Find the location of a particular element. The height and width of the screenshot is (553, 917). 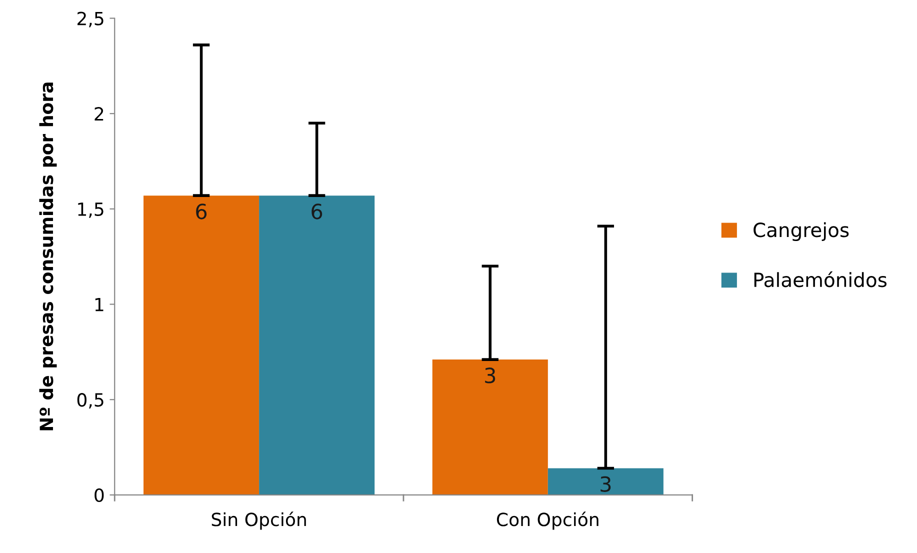

legend-label: Cangrejos is located at coordinates (801, 232).